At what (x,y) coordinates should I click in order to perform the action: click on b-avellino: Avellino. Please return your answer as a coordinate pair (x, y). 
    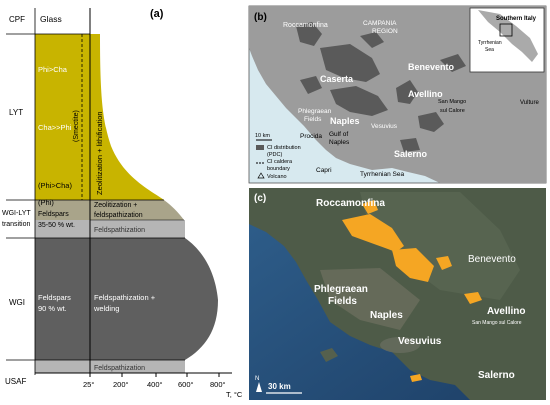
    Looking at the image, I should click on (425, 94).